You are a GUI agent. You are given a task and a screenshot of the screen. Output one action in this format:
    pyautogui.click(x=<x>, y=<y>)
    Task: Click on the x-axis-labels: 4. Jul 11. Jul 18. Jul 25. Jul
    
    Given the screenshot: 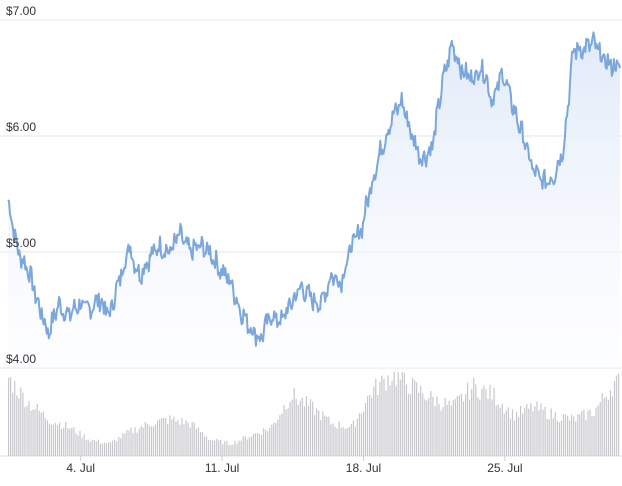 What is the action you would take?
    pyautogui.click(x=294, y=465)
    